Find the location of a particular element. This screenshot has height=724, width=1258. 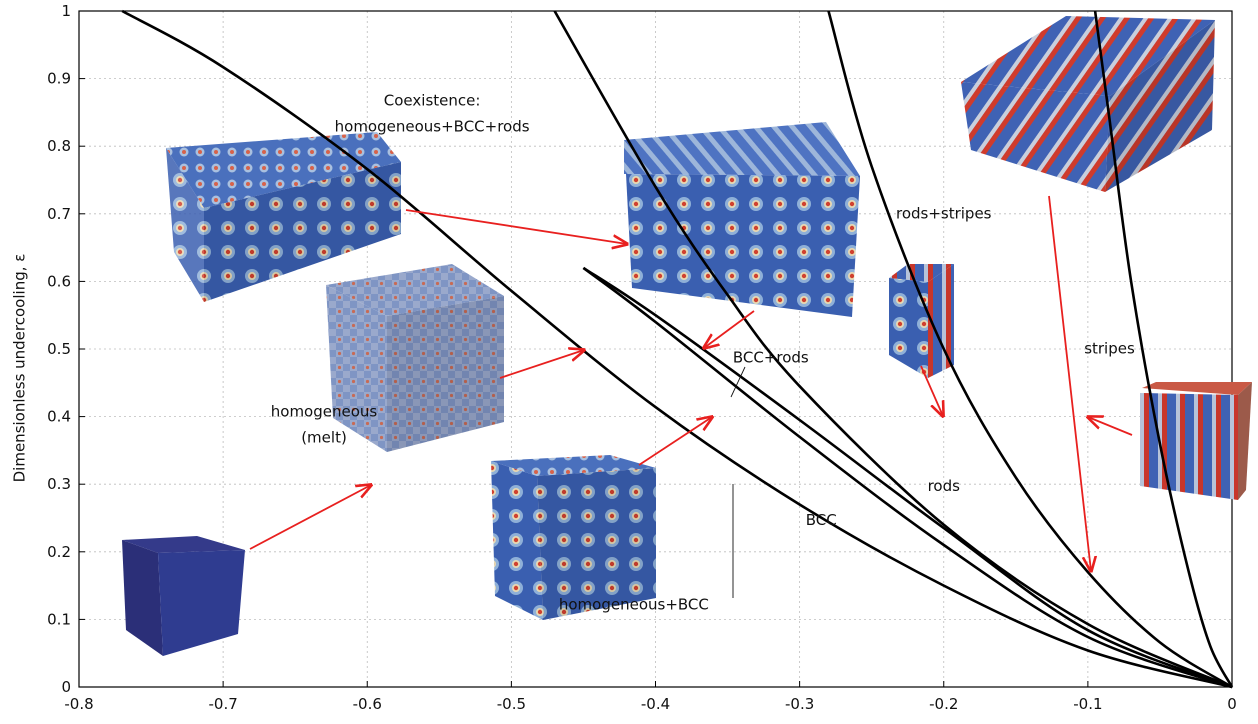

x-tick-label-1: -0.7 is located at coordinates (222, 704).